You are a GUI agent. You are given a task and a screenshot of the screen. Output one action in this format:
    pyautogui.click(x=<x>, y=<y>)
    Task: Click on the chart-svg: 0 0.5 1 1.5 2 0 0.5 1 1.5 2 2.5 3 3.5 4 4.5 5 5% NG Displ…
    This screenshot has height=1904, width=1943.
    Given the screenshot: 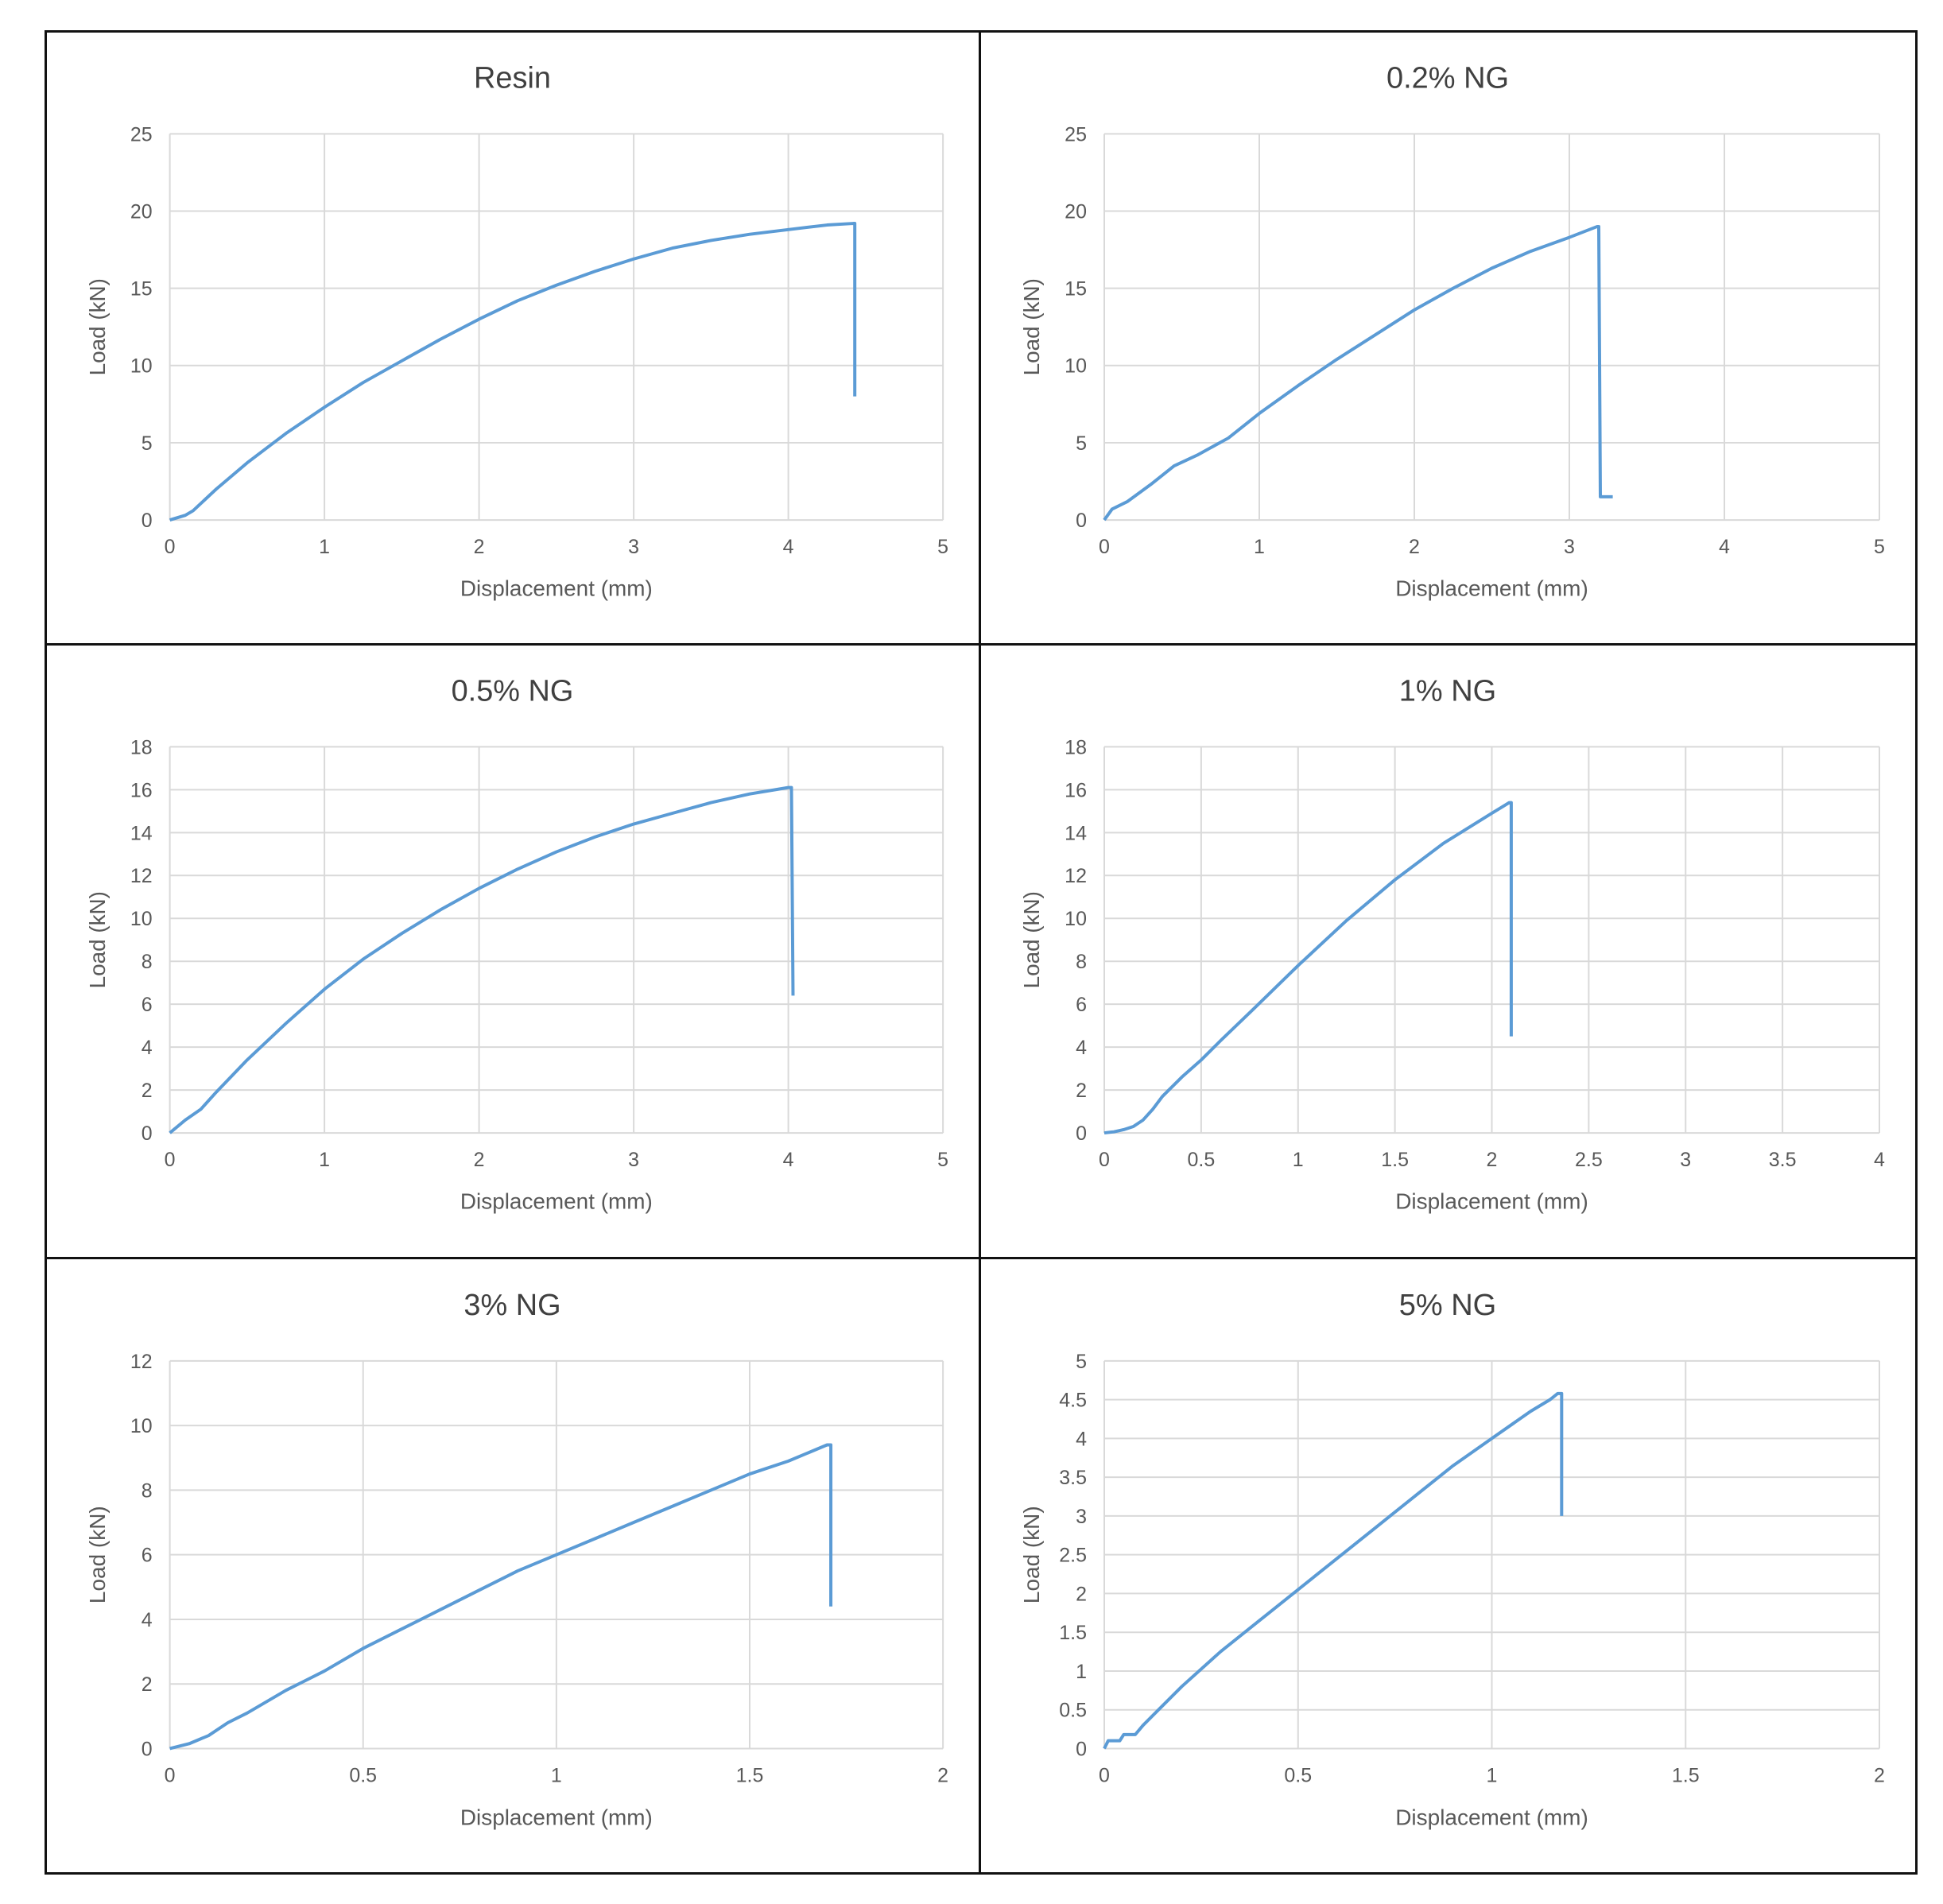 What is the action you would take?
    pyautogui.click(x=1452, y=1559)
    